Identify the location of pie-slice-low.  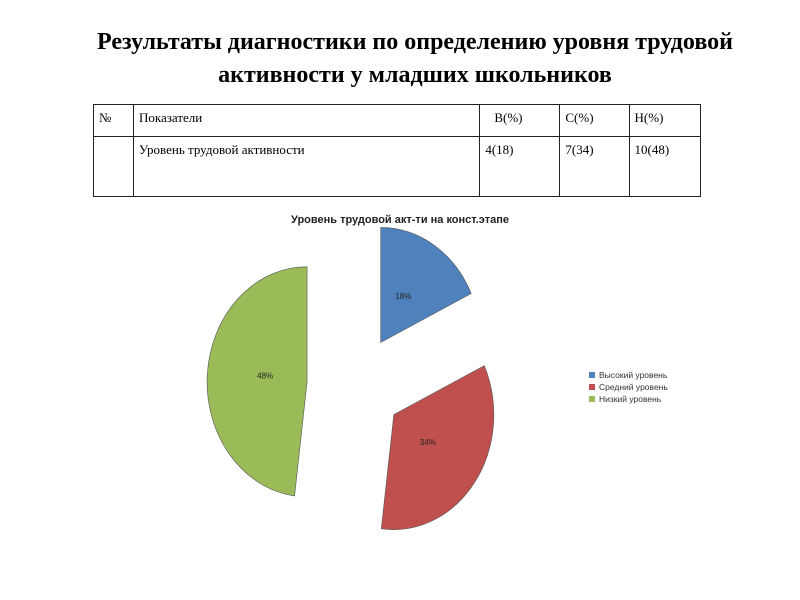
(257, 381).